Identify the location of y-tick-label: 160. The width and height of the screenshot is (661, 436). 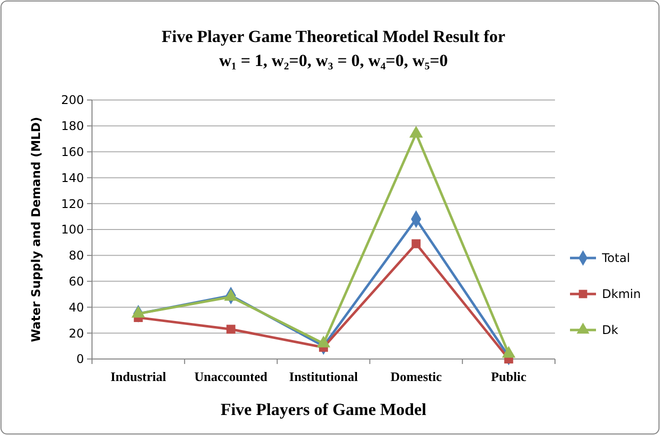
(72, 152).